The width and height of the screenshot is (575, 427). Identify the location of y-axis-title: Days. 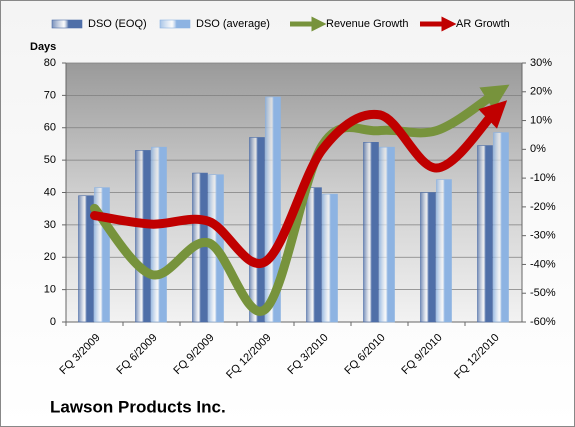
(43, 47).